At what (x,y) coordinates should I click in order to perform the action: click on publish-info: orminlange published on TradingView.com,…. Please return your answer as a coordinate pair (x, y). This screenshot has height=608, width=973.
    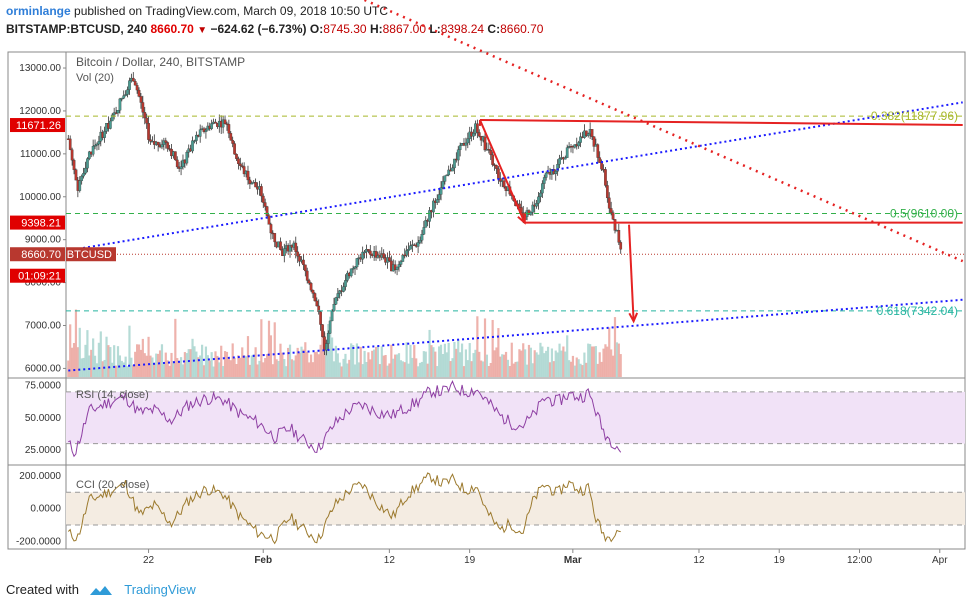
    Looking at the image, I should click on (197, 11).